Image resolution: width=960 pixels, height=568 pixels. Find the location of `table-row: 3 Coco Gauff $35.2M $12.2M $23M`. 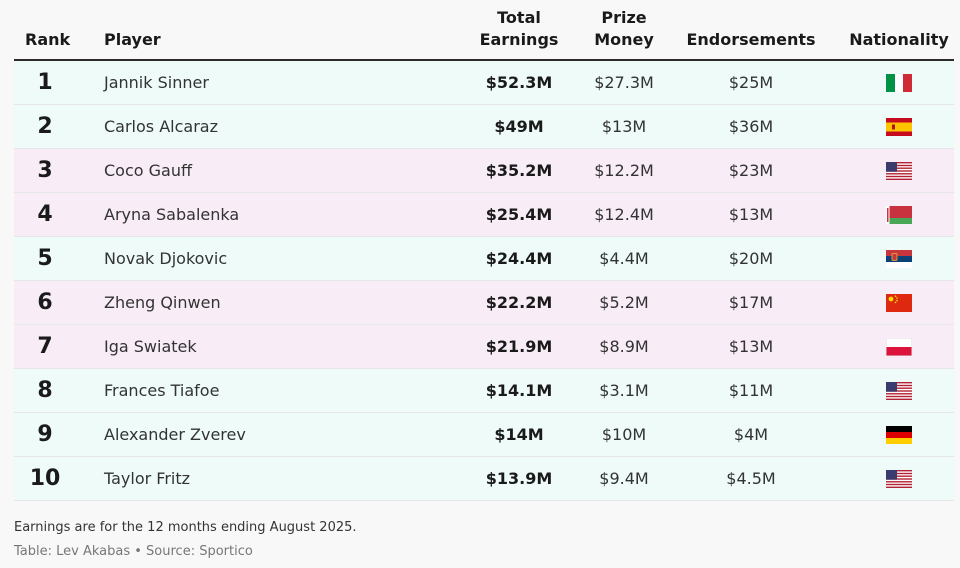

table-row: 3 Coco Gauff $35.2M $12.2M $23M is located at coordinates (484, 171).